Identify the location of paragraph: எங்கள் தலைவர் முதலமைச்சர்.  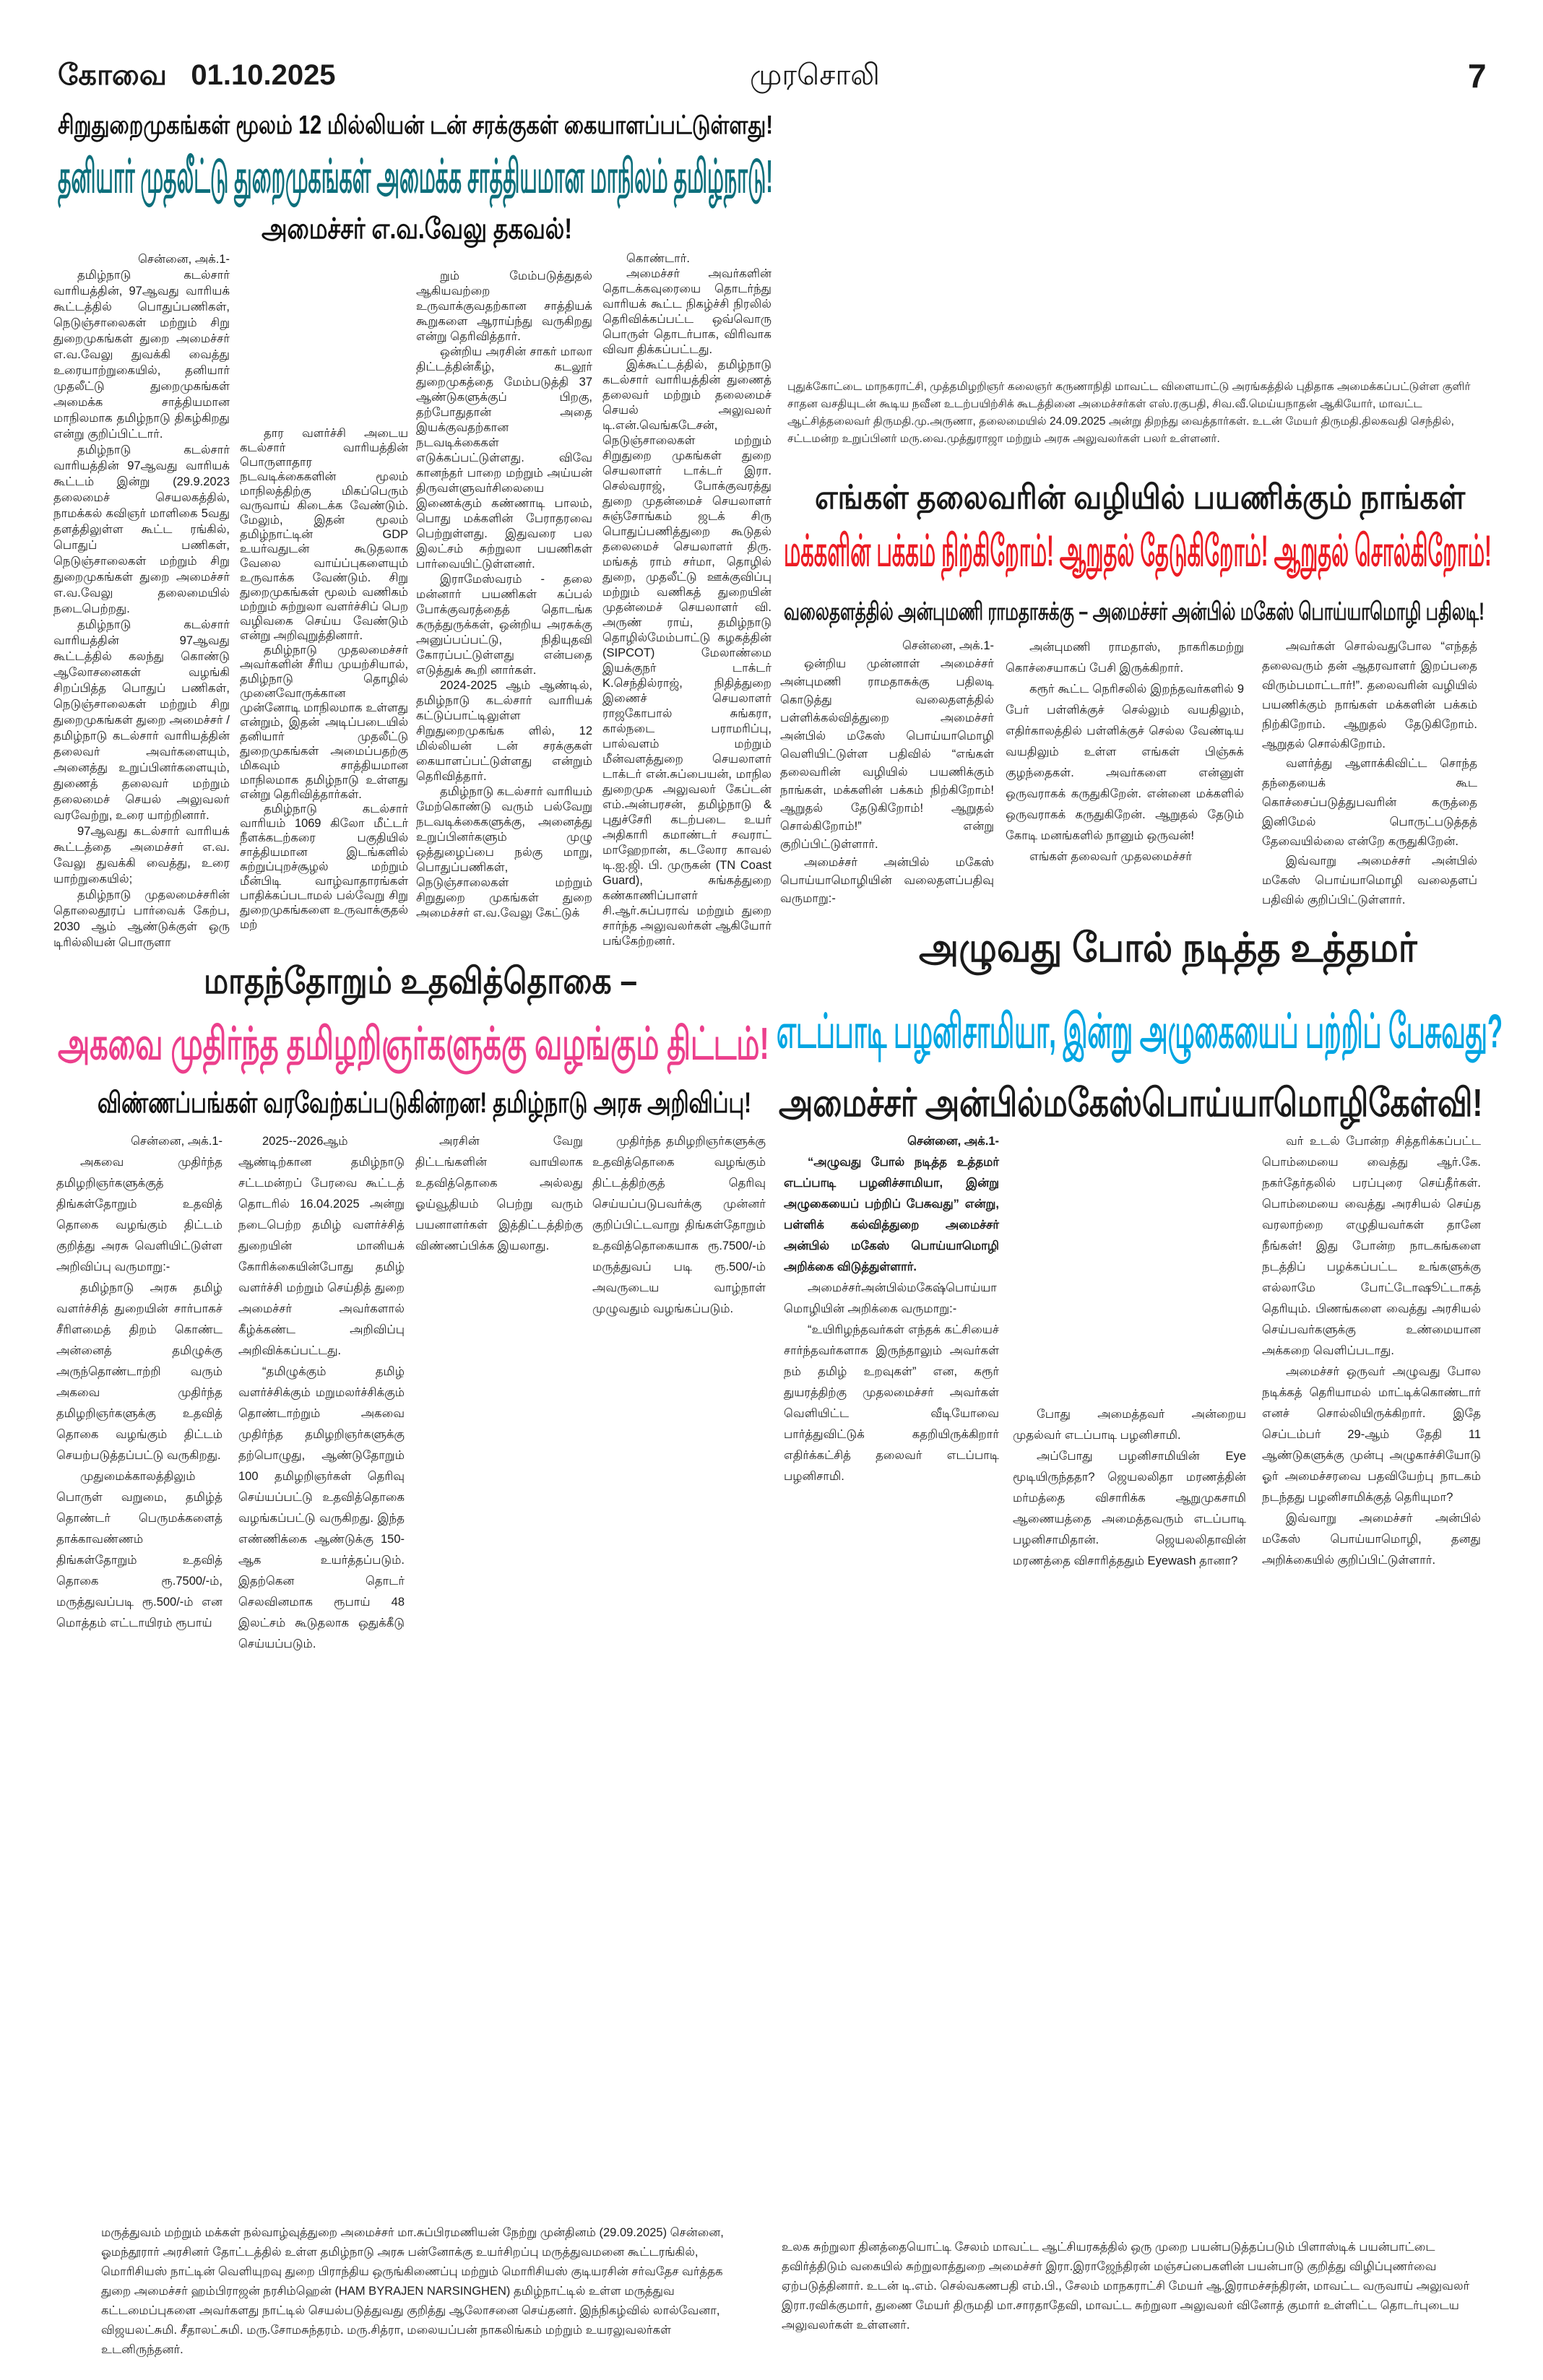
(1110, 856).